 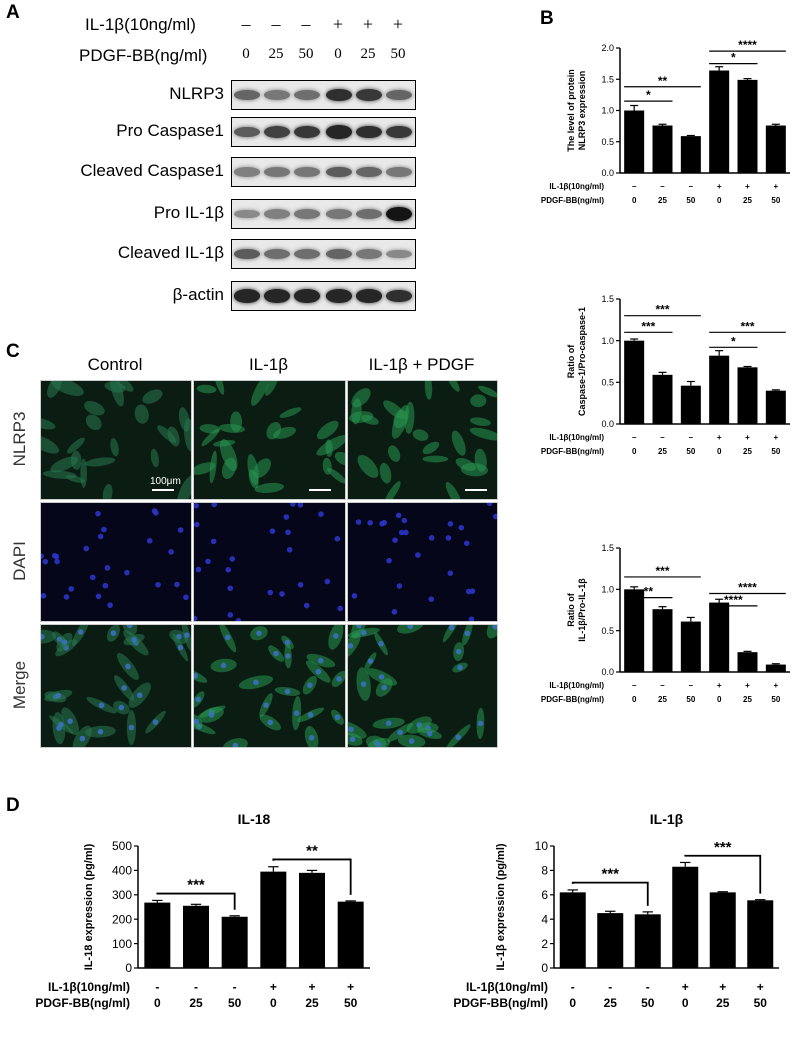 I want to click on il1b-sign: +, so click(x=368, y=24).